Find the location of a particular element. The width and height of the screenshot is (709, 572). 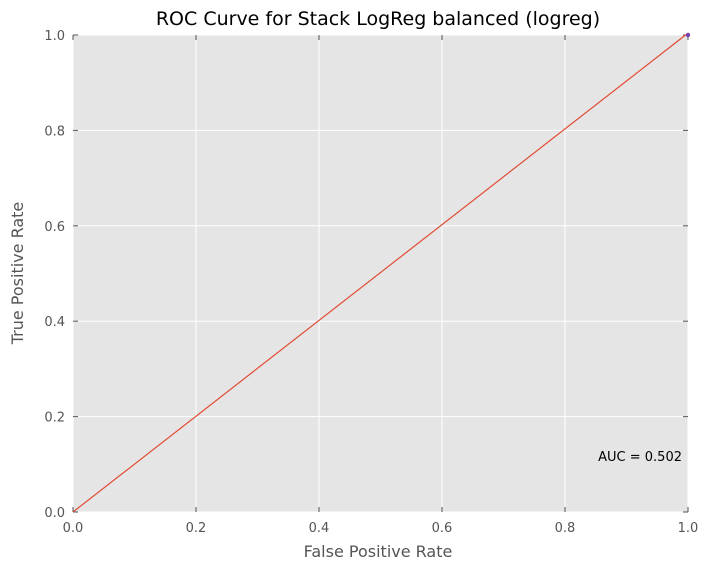

y-tick-label: 0.4 is located at coordinates (54, 322).